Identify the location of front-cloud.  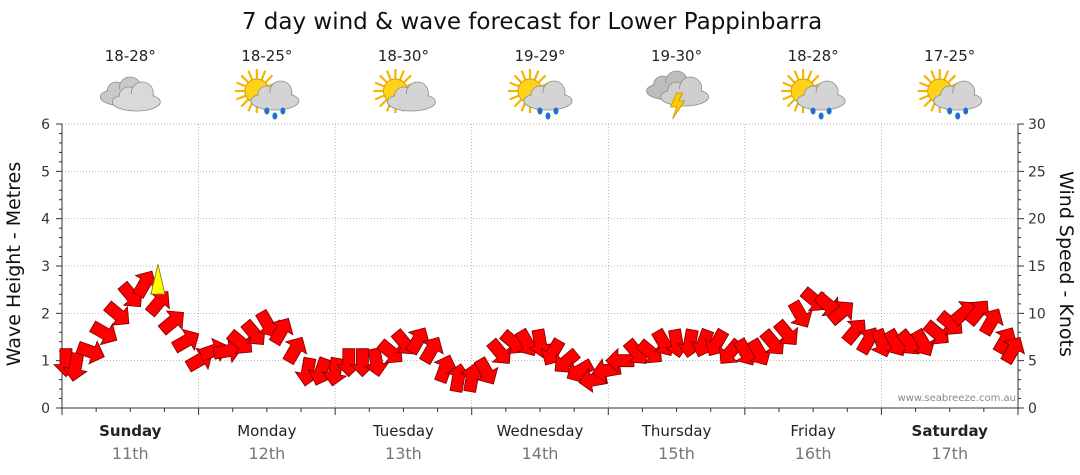
(136, 96).